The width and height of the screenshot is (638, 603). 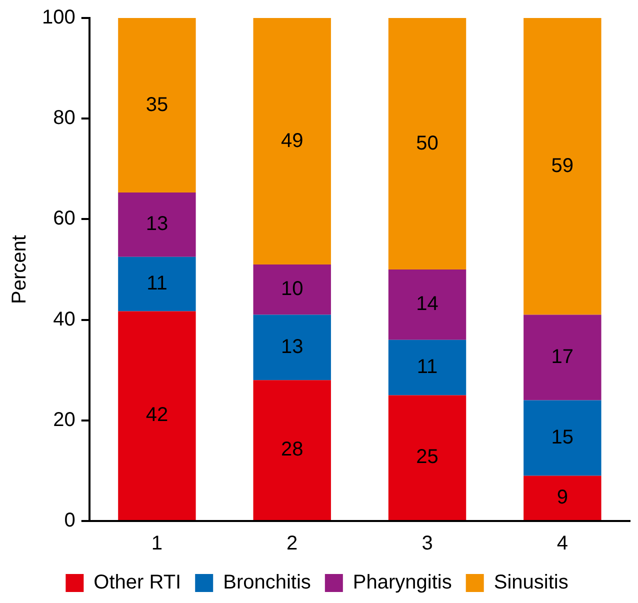 What do you see at coordinates (138, 583) in the screenshot?
I see `legend-label: Other RTI` at bounding box center [138, 583].